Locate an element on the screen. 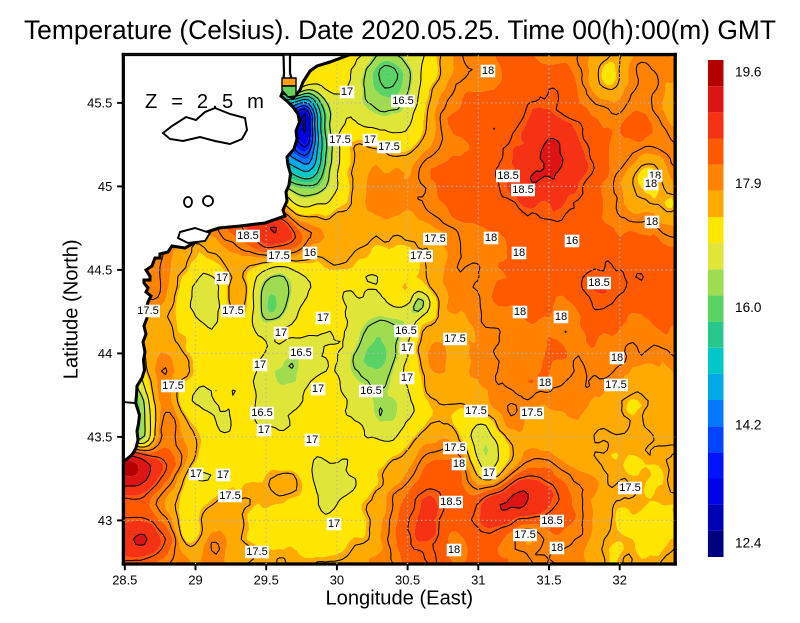 The width and height of the screenshot is (800, 623). svg-text: 30 is located at coordinates (337, 579).